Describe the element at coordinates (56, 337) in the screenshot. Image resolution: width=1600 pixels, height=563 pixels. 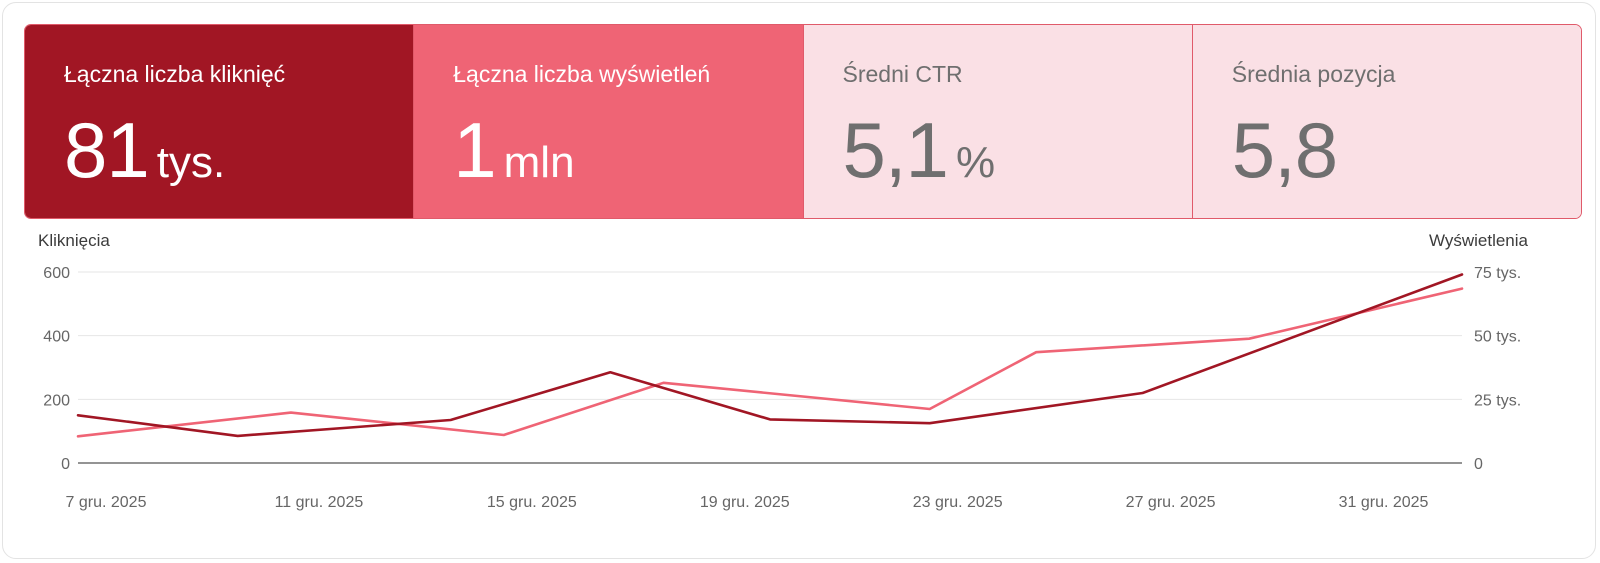
I see `y-left-tick-label: 400` at that location.